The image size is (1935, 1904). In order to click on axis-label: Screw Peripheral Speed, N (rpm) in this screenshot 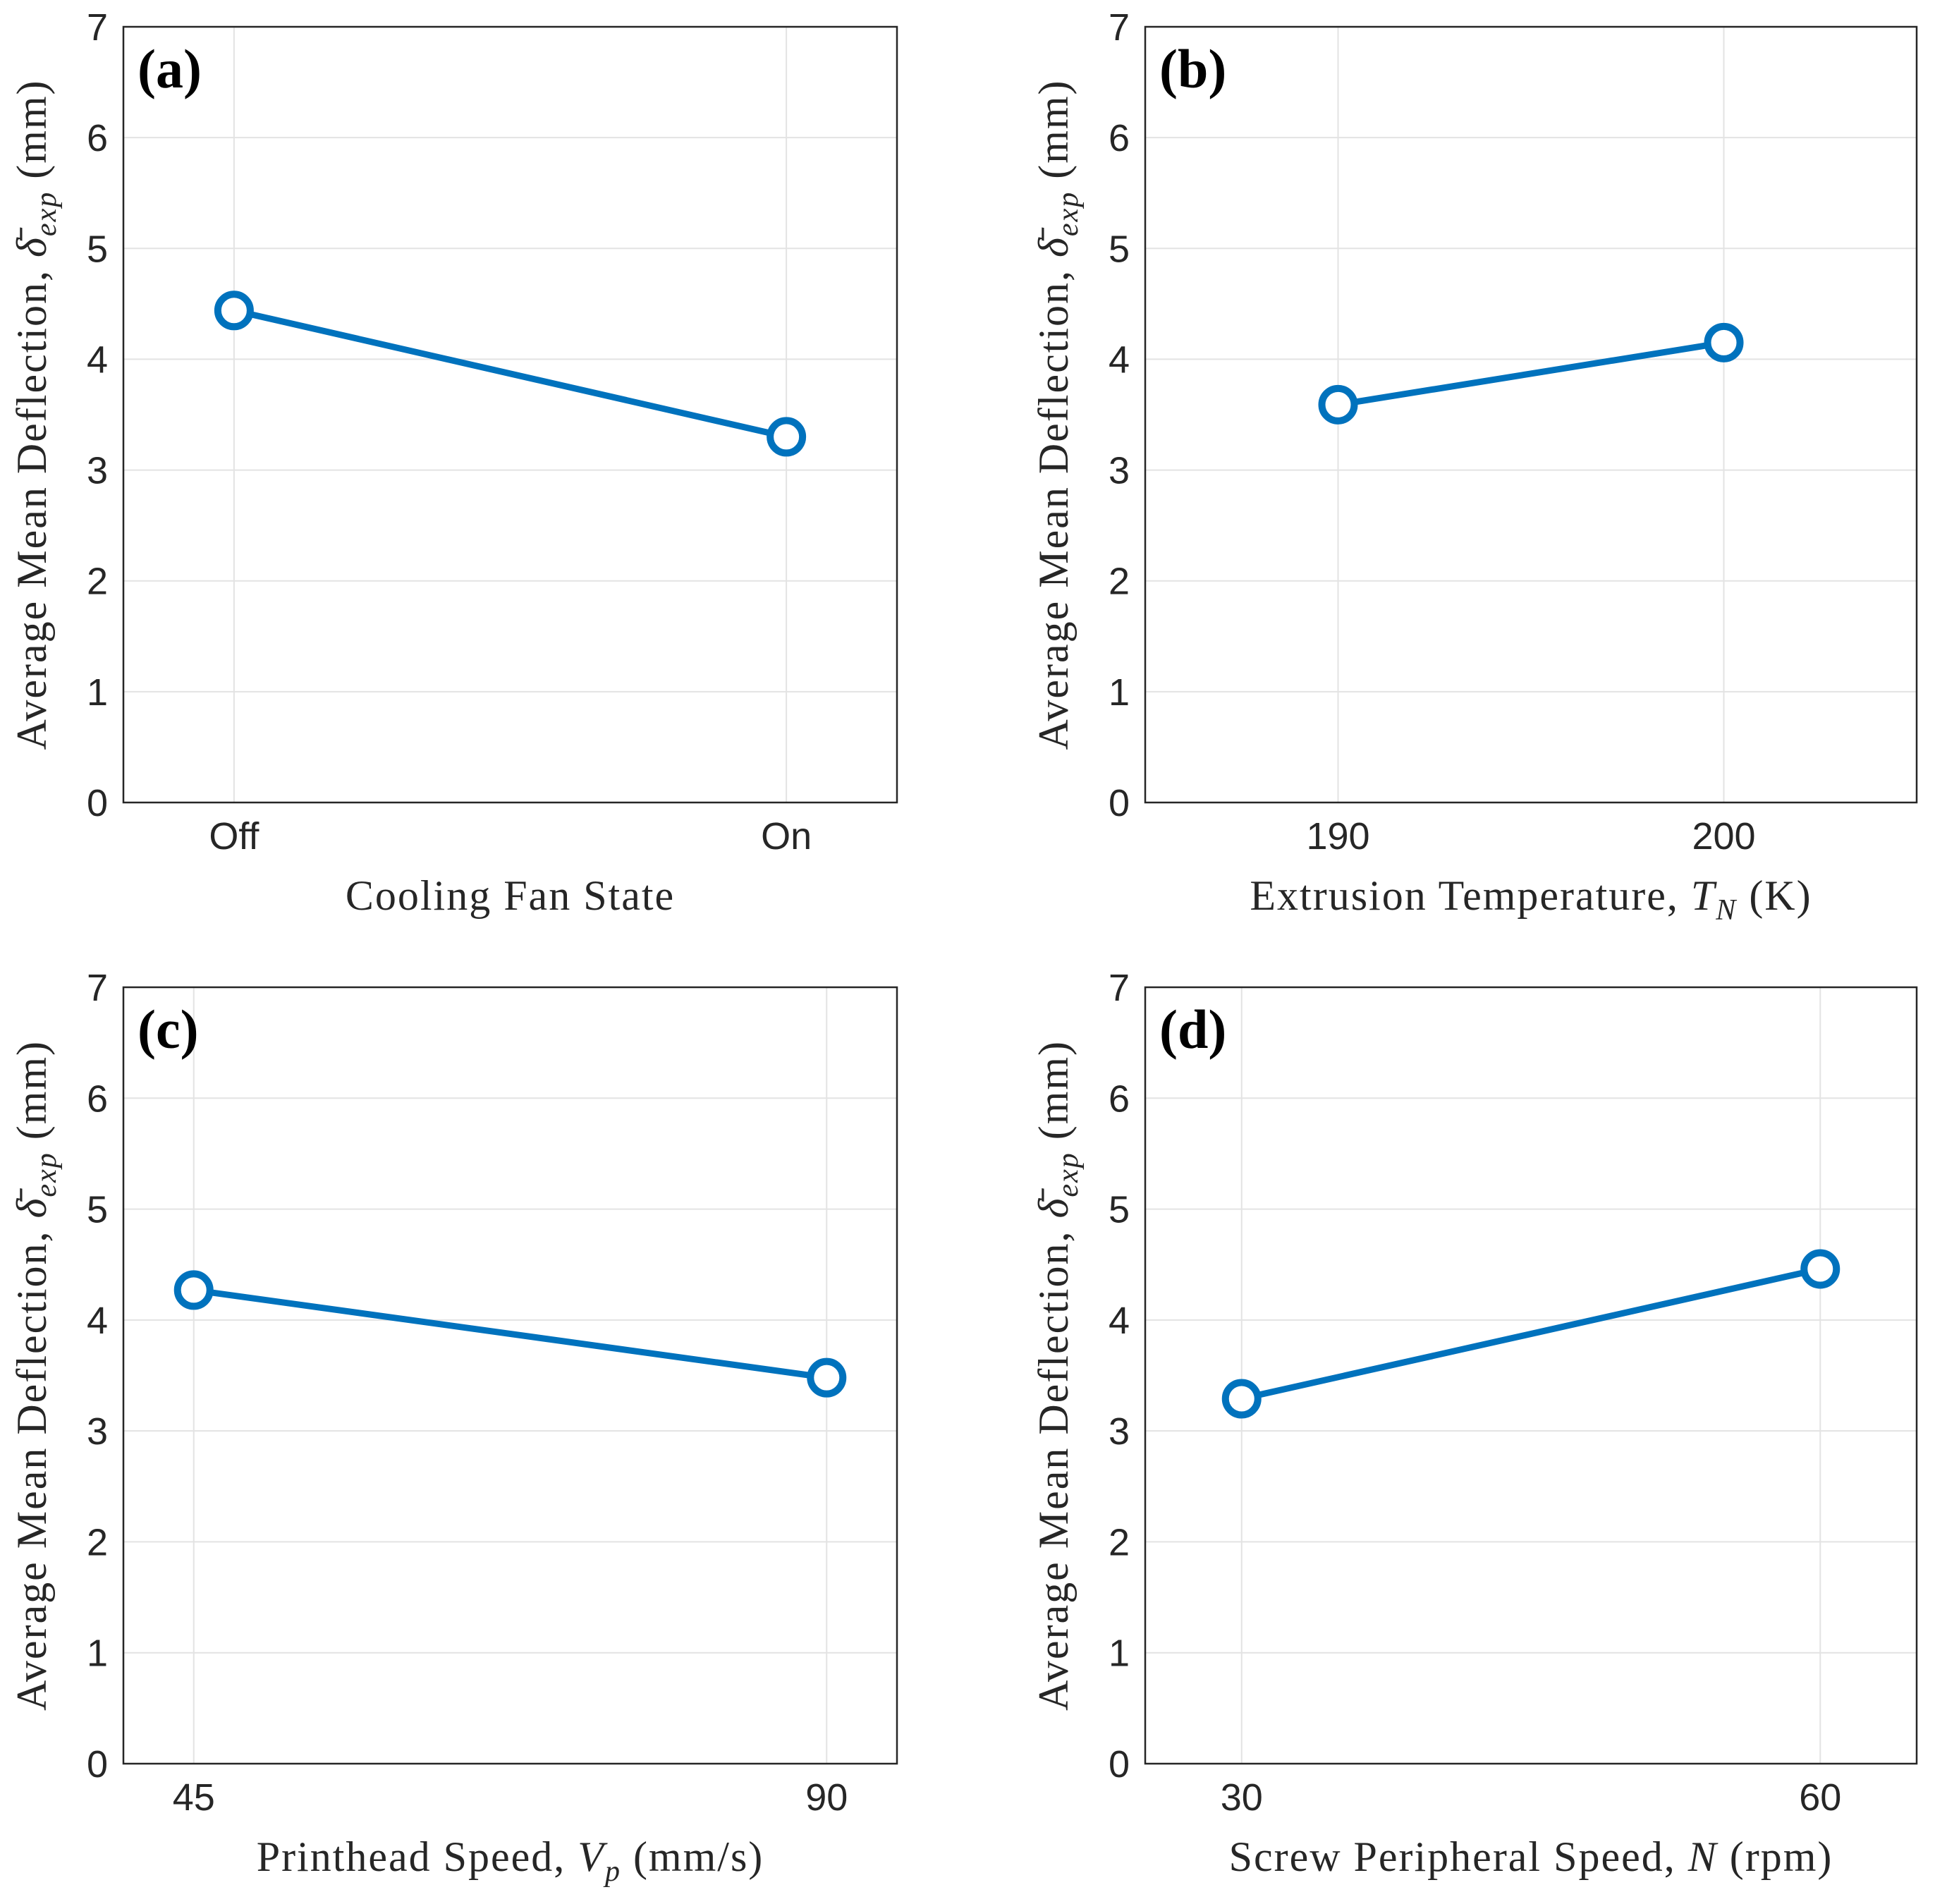, I will do `click(1531, 1856)`.